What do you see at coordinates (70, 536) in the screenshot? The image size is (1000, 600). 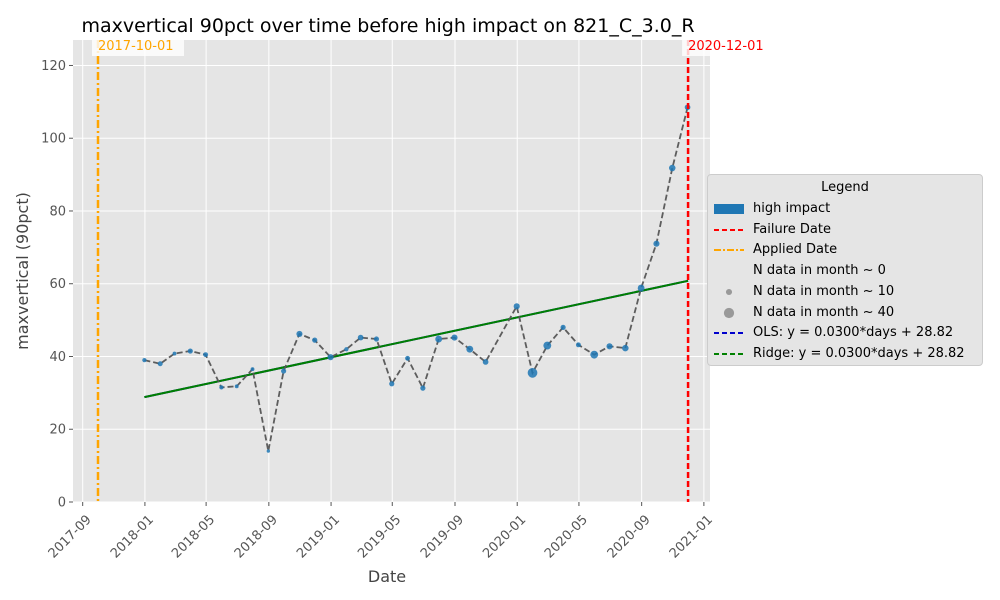 I see `x-tick-label: 2017-09` at bounding box center [70, 536].